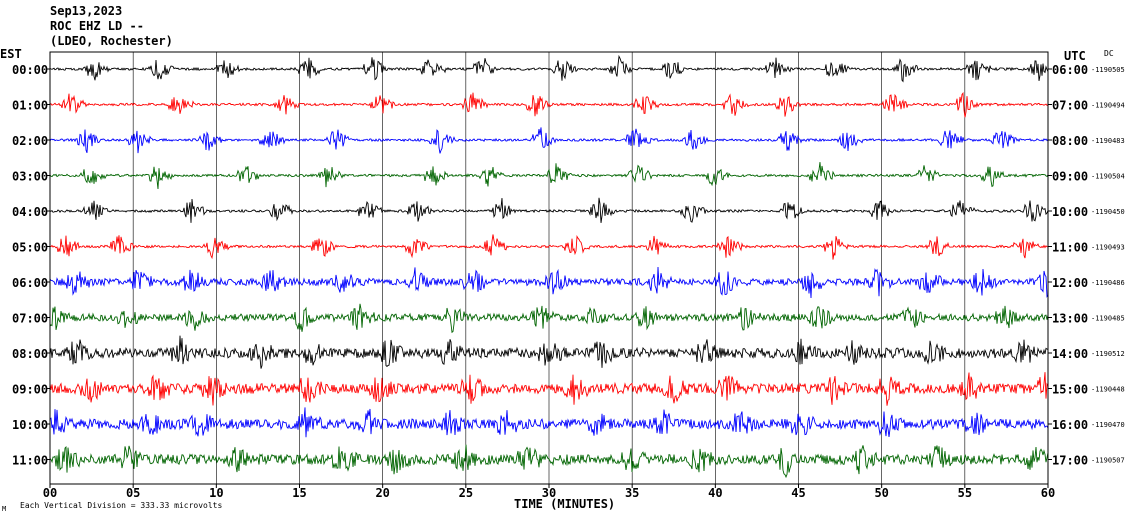  What do you see at coordinates (549, 105) in the screenshot?
I see `trace-01:00` at bounding box center [549, 105].